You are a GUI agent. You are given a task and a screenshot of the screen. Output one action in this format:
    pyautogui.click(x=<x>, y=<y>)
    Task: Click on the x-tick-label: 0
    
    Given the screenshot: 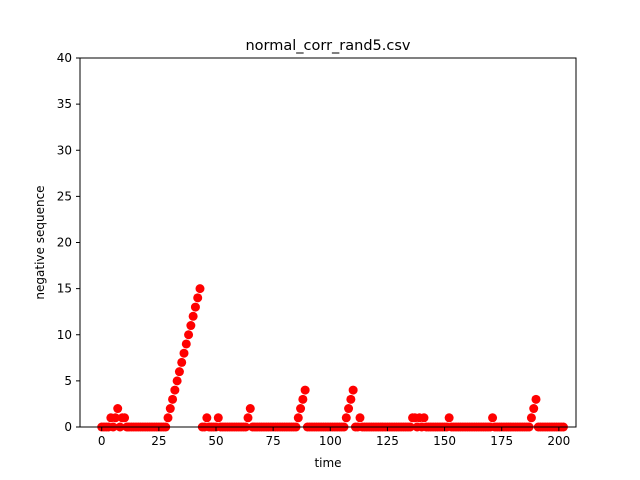 What is the action you would take?
    pyautogui.click(x=102, y=441)
    